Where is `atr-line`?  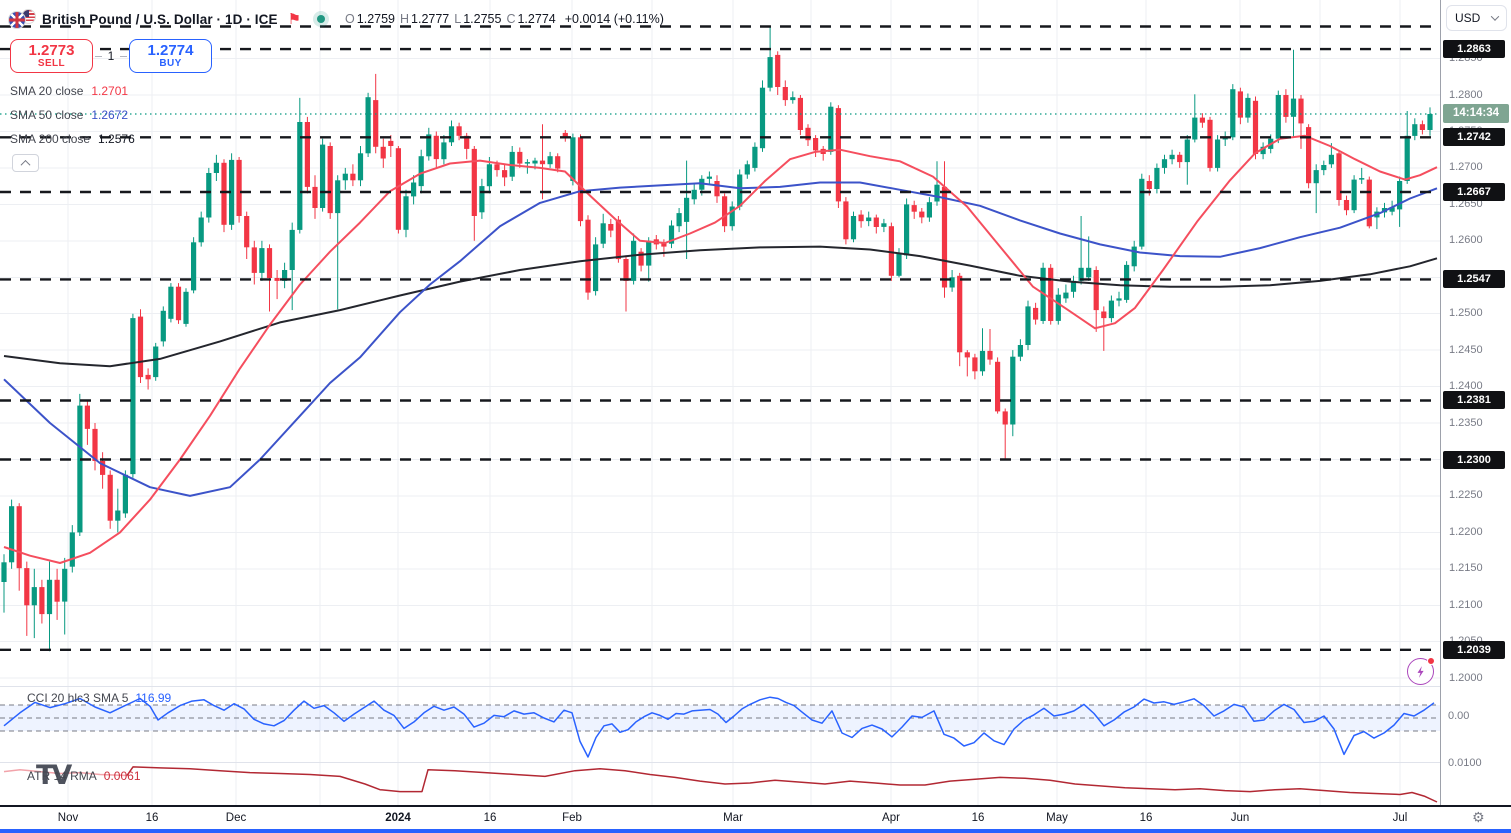
atr-line is located at coordinates (782, 784).